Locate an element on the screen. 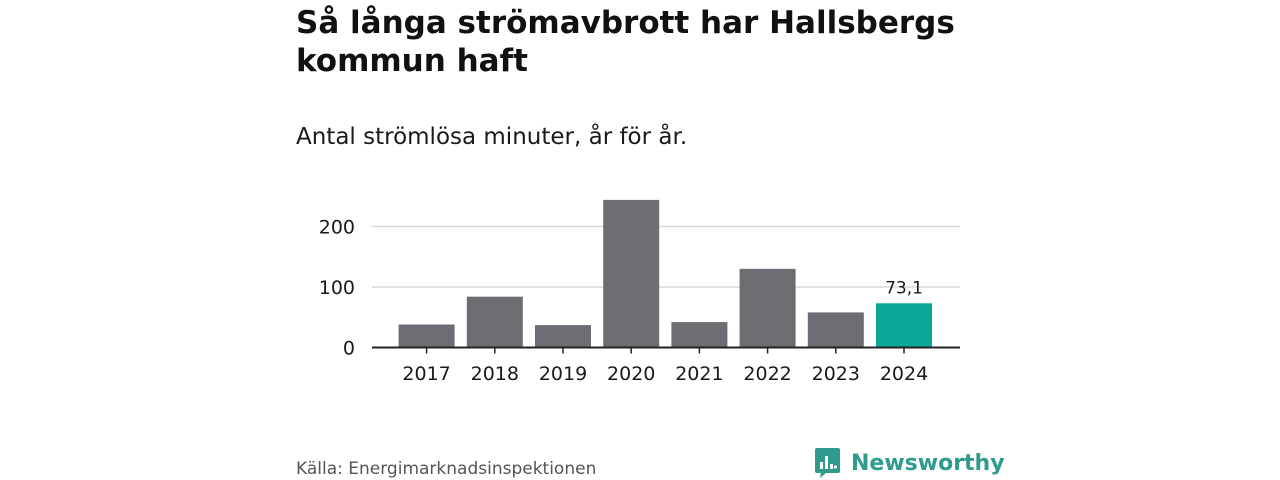 This screenshot has height=480, width=1280. y-tick-label: 0 is located at coordinates (349, 349).